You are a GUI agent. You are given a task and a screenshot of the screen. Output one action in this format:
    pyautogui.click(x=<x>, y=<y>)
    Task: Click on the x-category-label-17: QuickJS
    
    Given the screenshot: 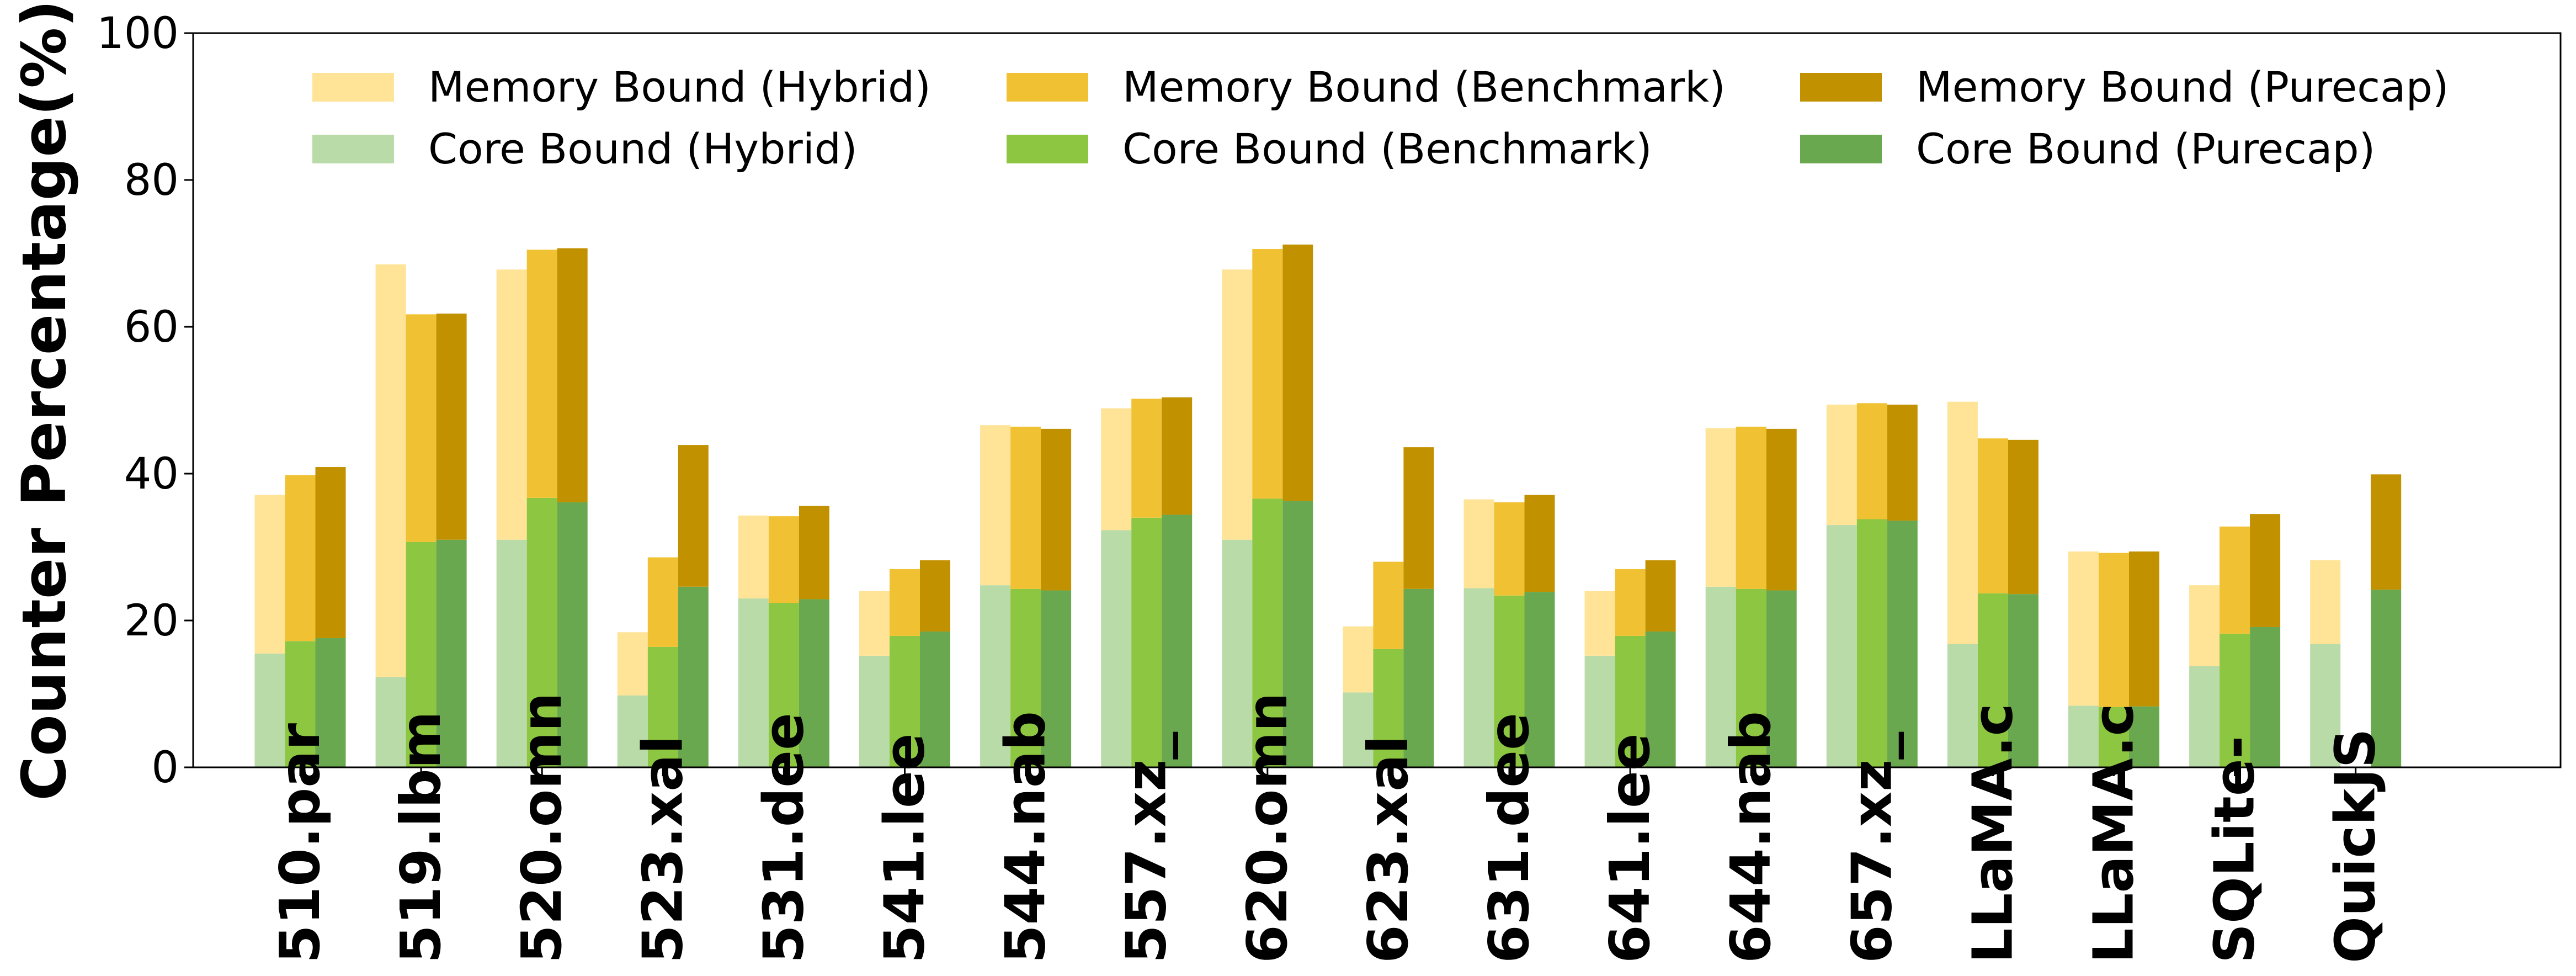 What is the action you would take?
    pyautogui.click(x=2355, y=846)
    